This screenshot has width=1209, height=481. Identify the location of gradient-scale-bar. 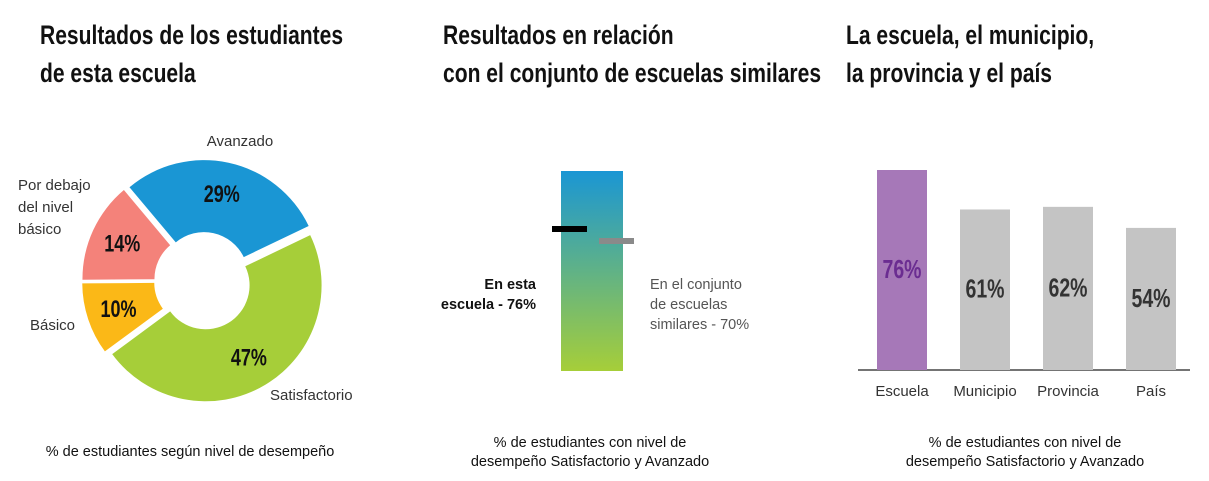
(592, 271).